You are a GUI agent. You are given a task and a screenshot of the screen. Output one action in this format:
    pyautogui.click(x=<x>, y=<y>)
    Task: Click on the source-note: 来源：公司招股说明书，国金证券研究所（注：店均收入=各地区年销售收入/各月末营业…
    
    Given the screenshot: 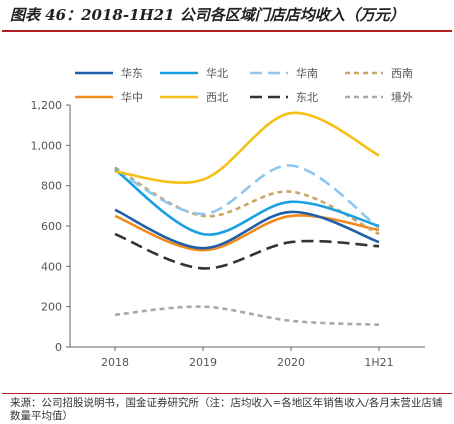 What is the action you would take?
    pyautogui.click(x=226, y=409)
    